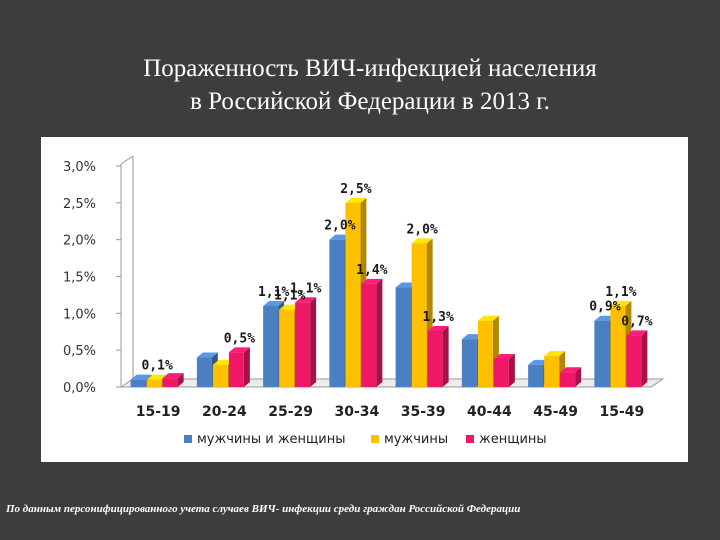  Describe the element at coordinates (370, 101) in the screenshot. I see `title-line-2: в Российской Федерации в 2013 г.` at that location.